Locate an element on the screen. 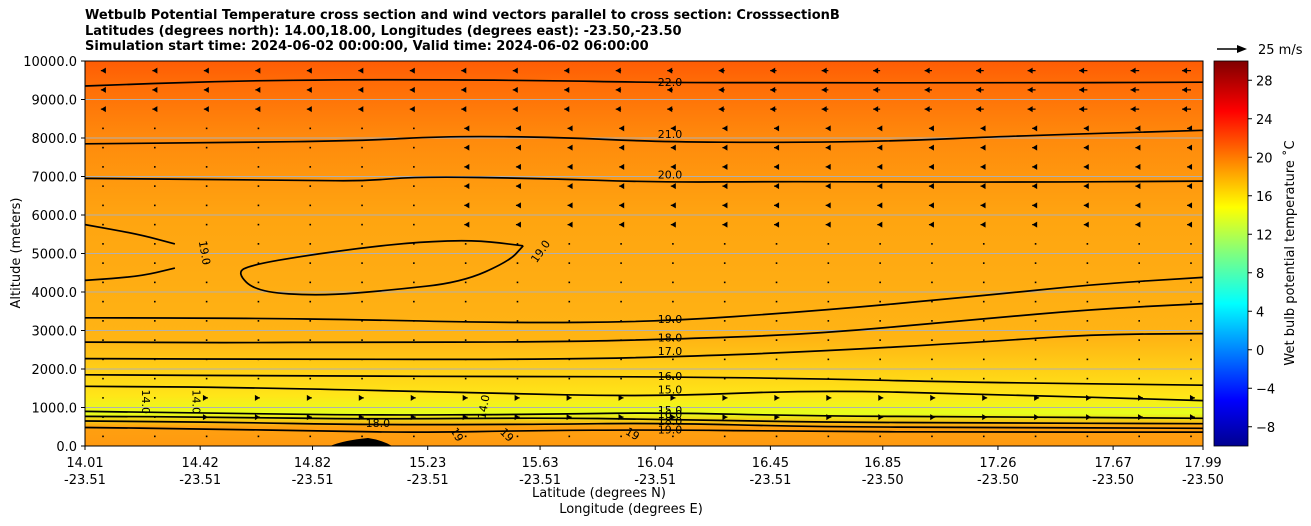 This screenshot has width=1311, height=526. y-tick-label: 9000.0 is located at coordinates (55, 101).